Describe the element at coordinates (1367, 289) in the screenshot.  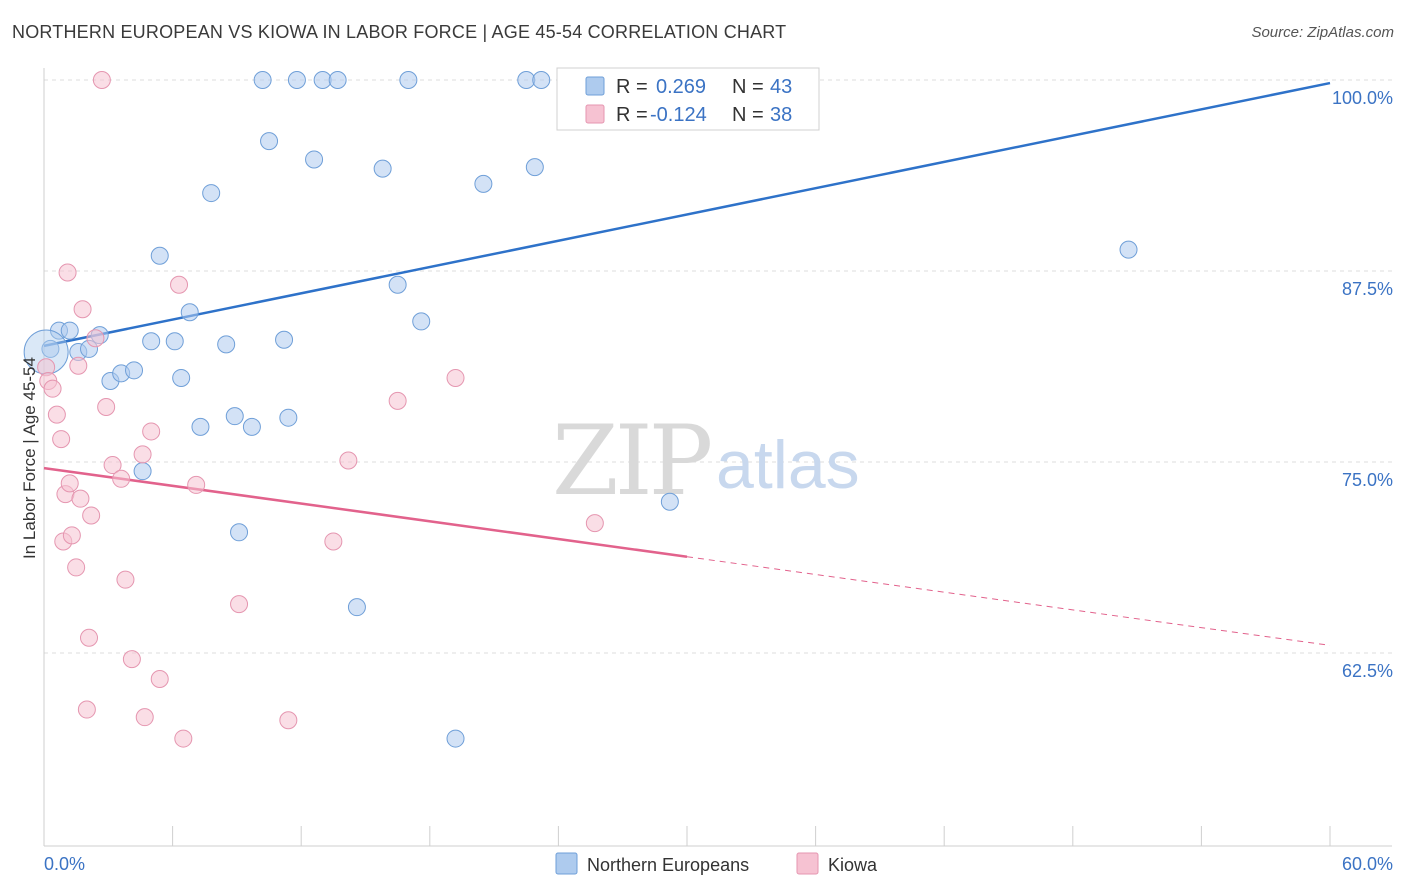
I see `y-tick-label: 87.5%` at that location.